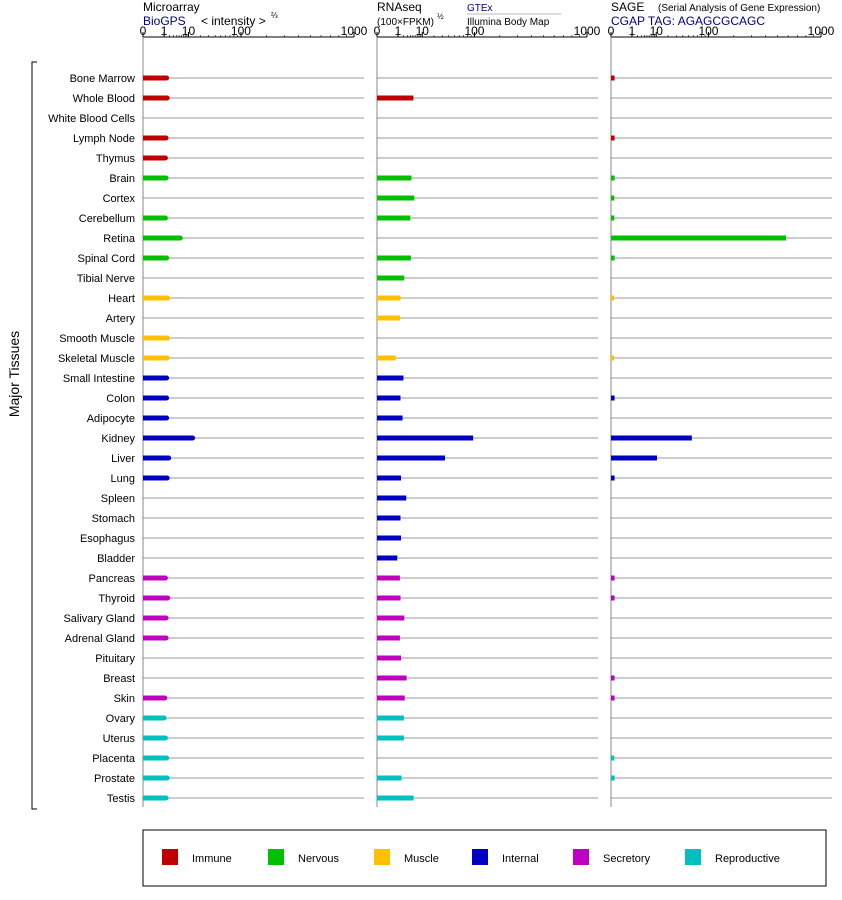 The height and width of the screenshot is (900, 842). What do you see at coordinates (123, 479) in the screenshot?
I see `tissue-label-lung: Lung` at bounding box center [123, 479].